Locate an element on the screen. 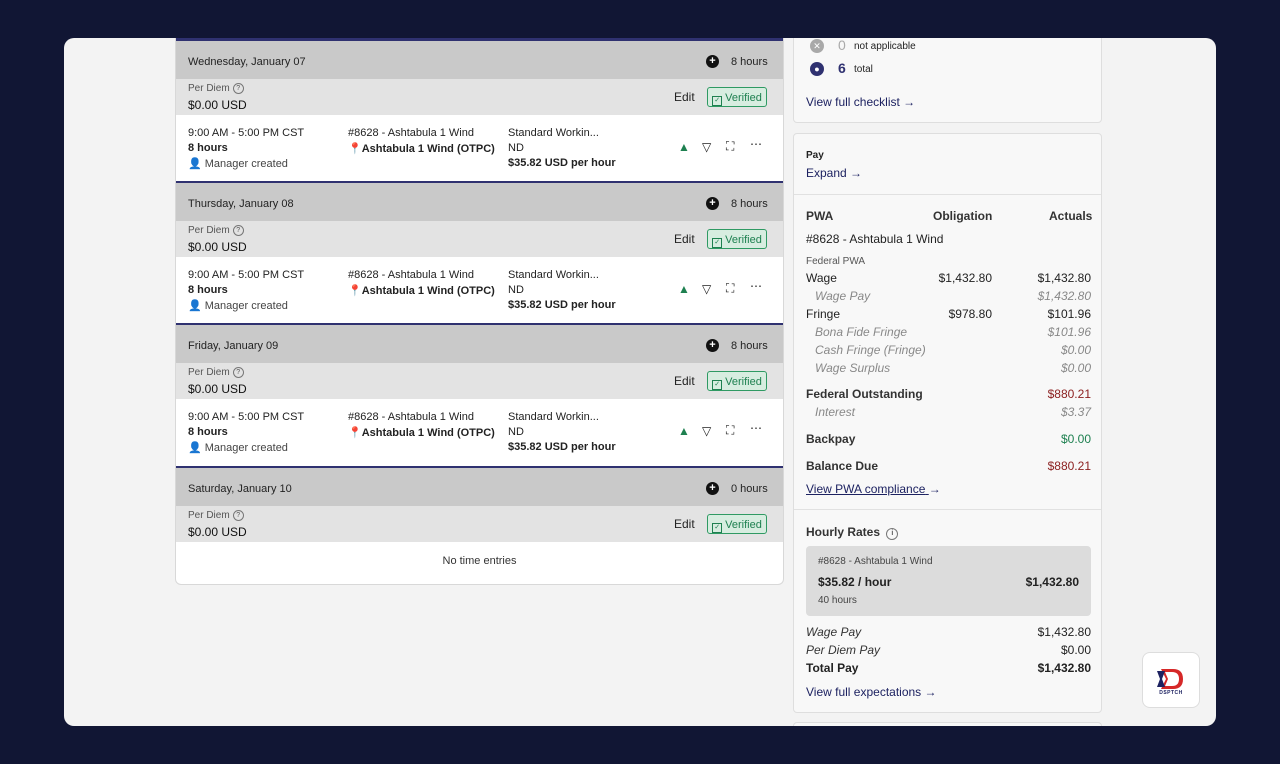  view-checklist-link: View full checklist → is located at coordinates (861, 102).